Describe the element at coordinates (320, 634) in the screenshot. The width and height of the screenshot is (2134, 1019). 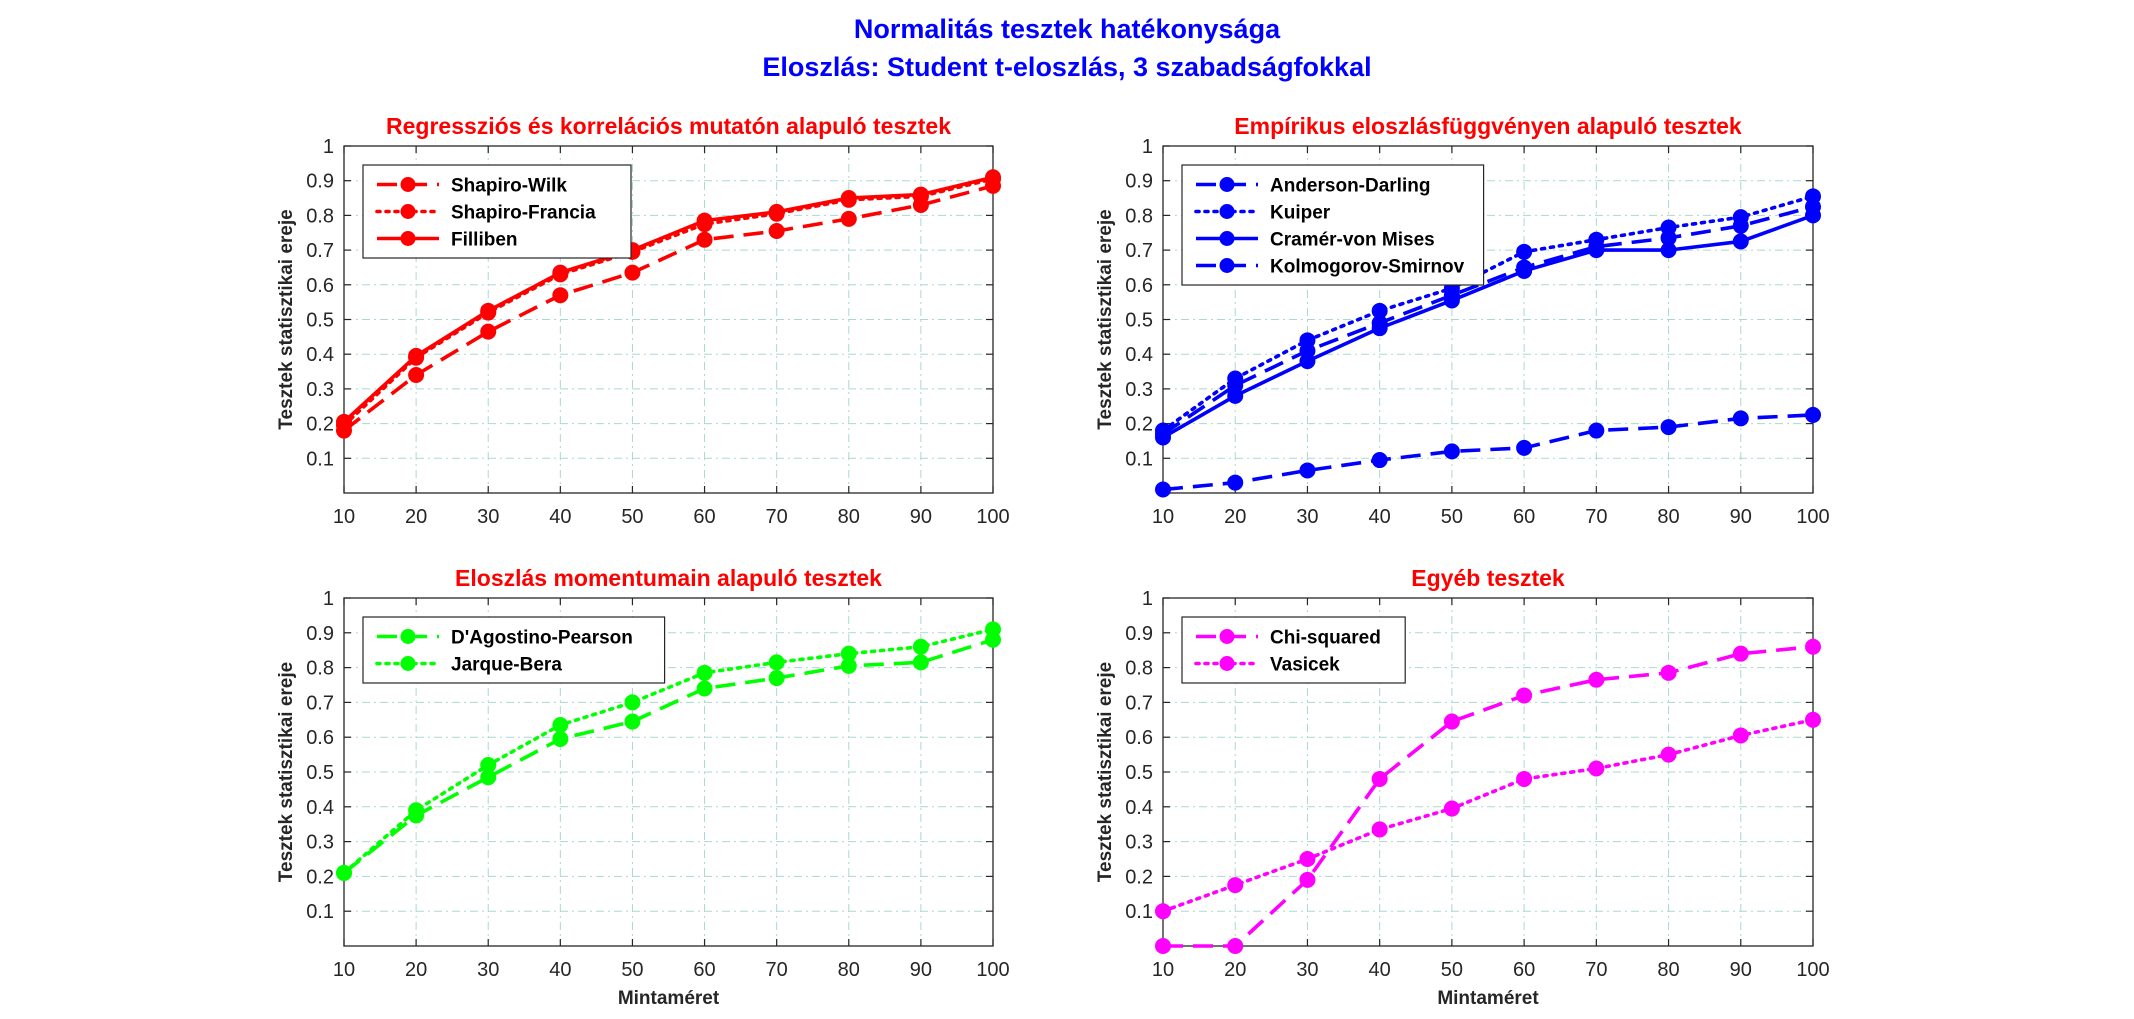
I see `y-tick-label: 0.9` at that location.